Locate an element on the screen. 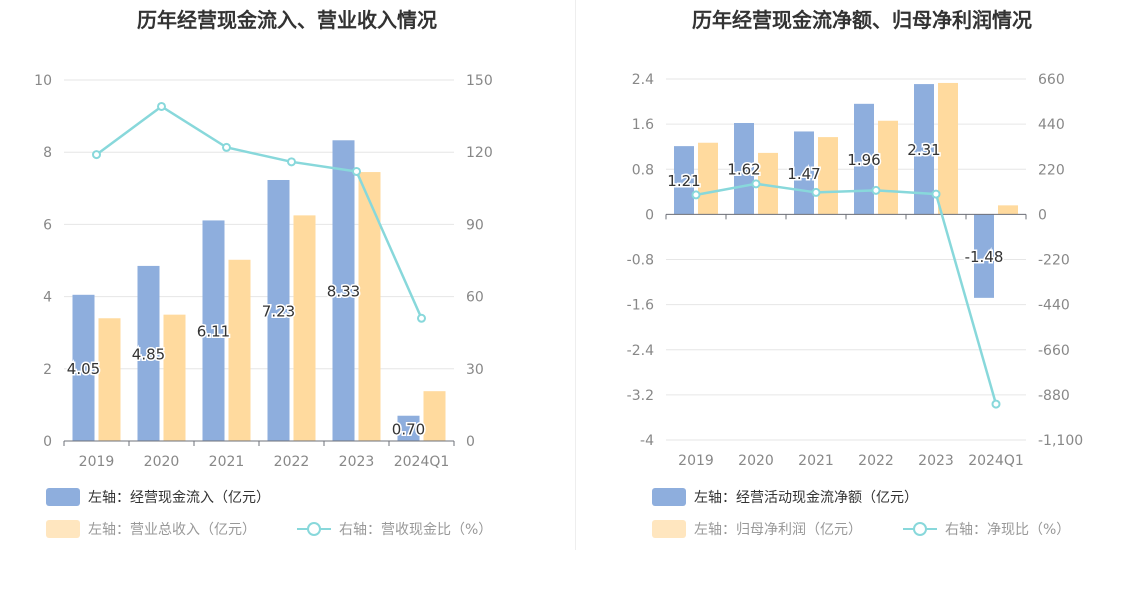 The height and width of the screenshot is (589, 1148). legend-item-series-1: 左轴：归母净利润（亿元） is located at coordinates (757, 529).